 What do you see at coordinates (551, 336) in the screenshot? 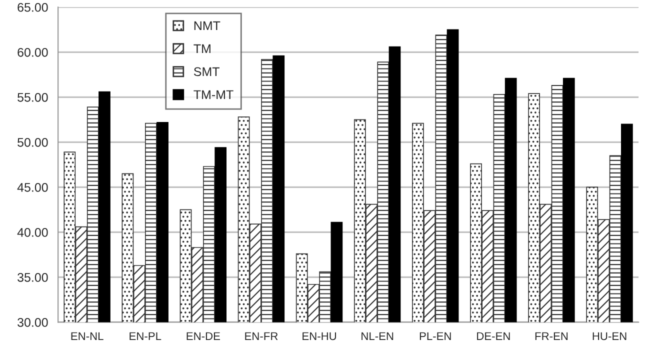
I see `x-tick-label: FR-EN` at bounding box center [551, 336].